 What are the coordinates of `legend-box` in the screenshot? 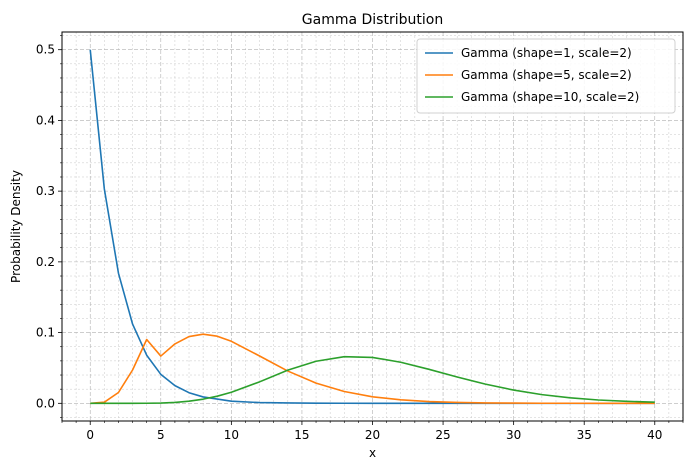 It's located at (546, 76).